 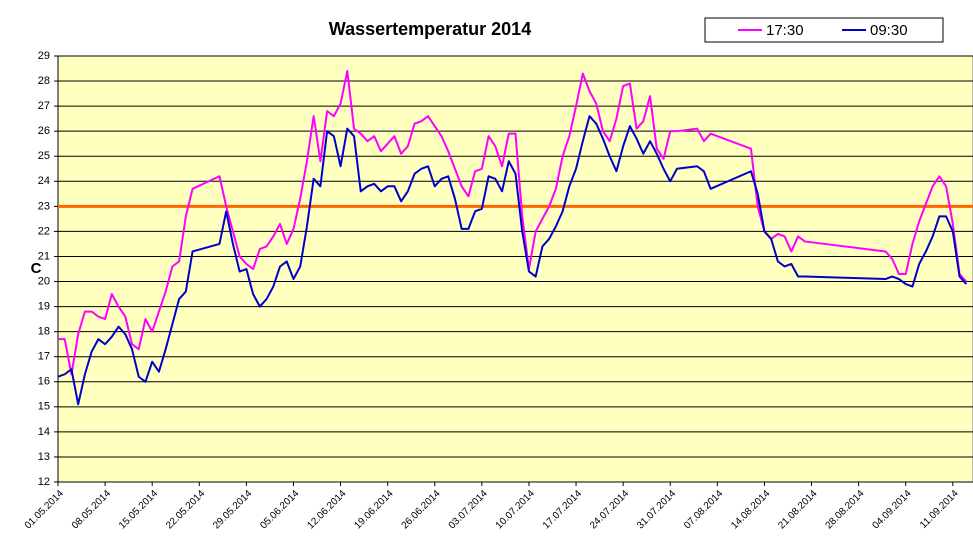 I want to click on chart-title: Wassertemperatur 2014, so click(x=430, y=29).